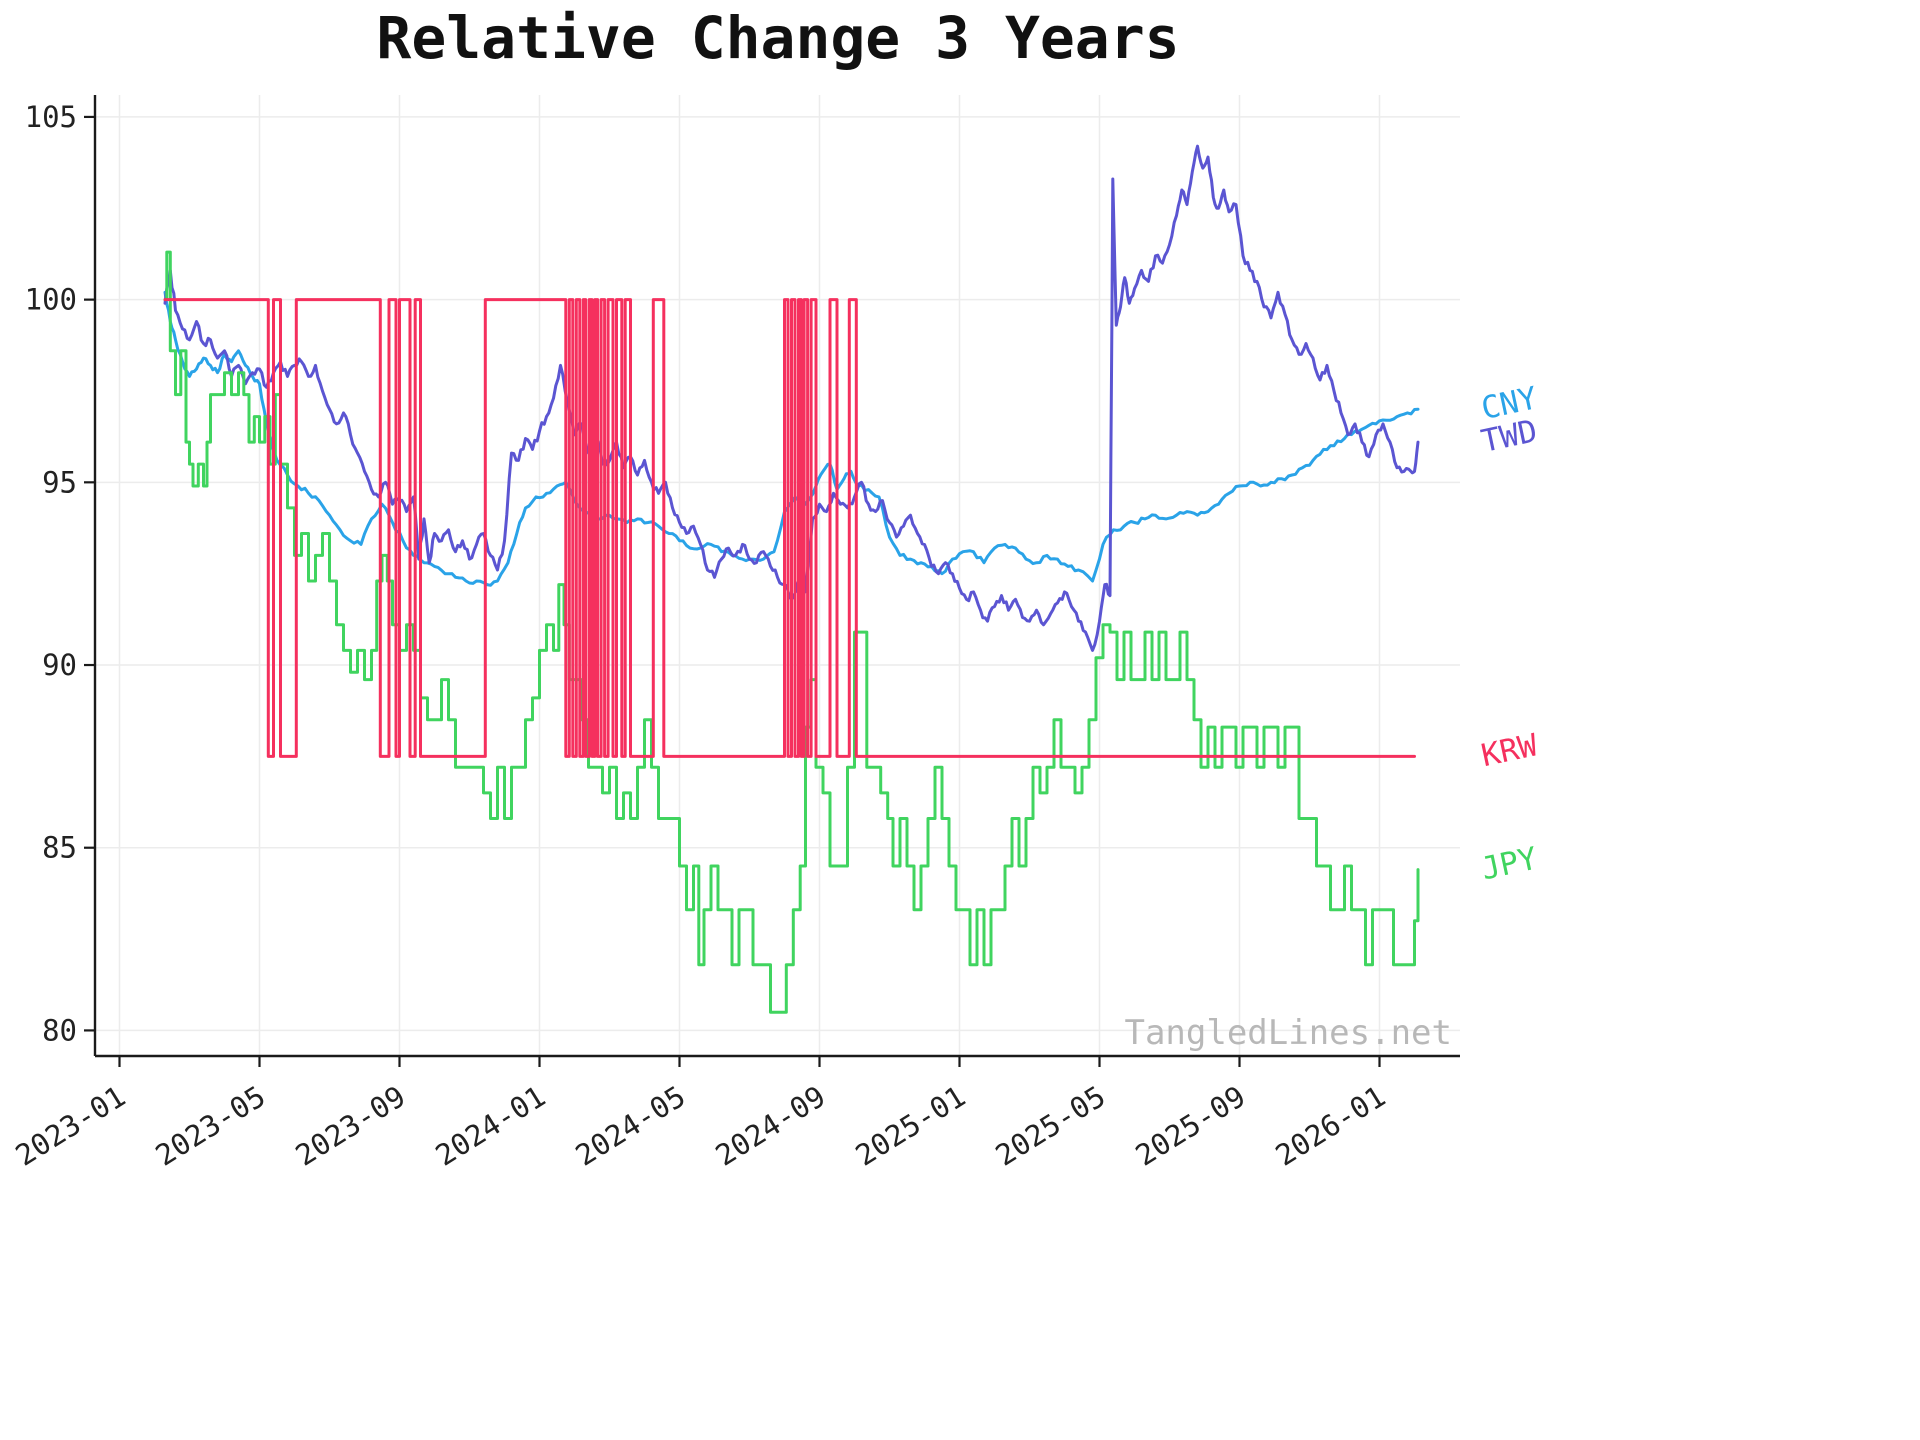  I want to click on x-tick-label: 2024-01, so click(491, 1126).